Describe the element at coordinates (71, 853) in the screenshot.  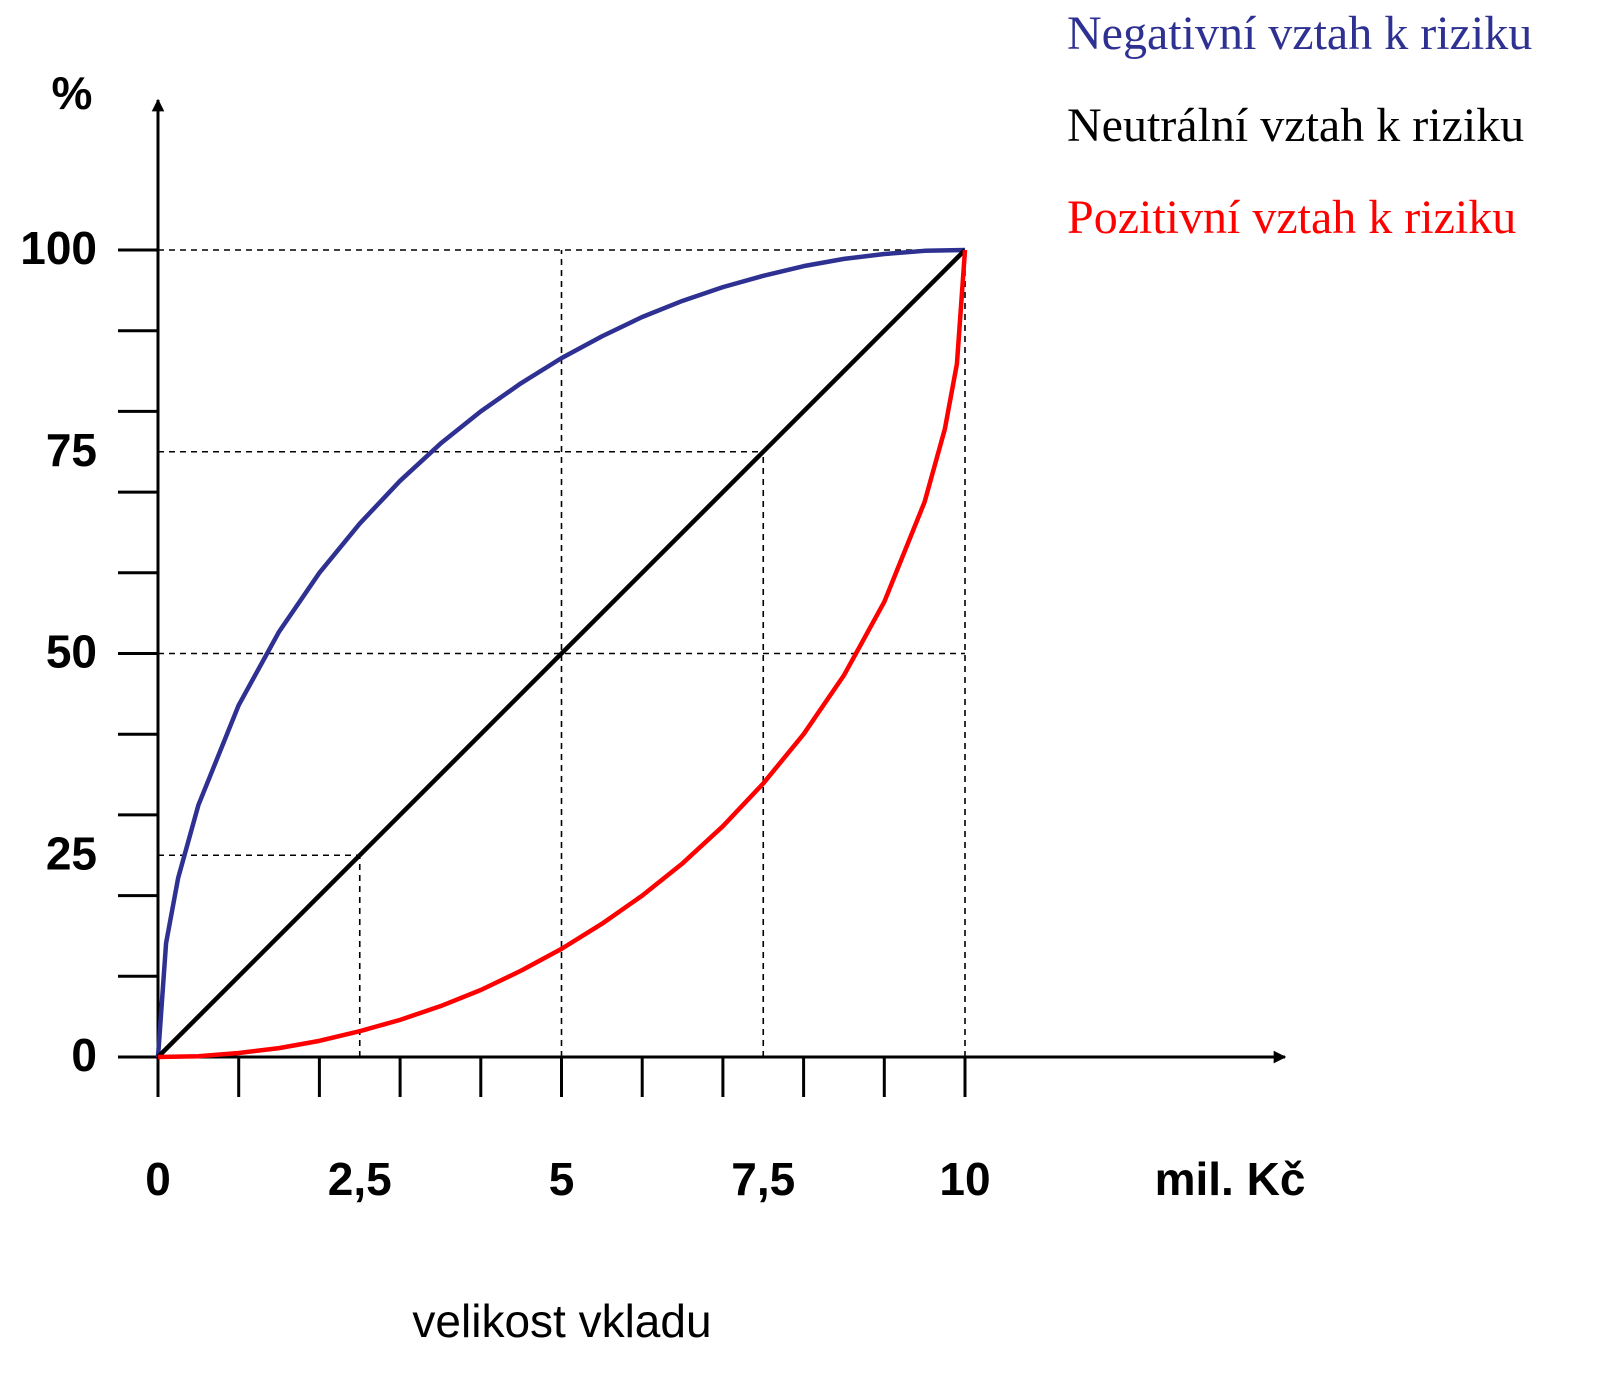
I see `y-tick-label: 25` at that location.